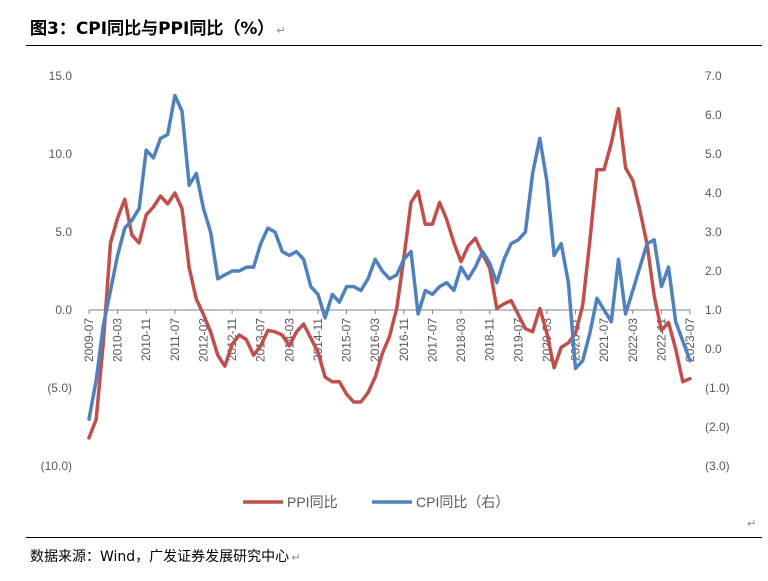 Image resolution: width=768 pixels, height=581 pixels. I want to click on figure-title-text: 图3：CPI同比与PPI同比（%）, so click(152, 29).